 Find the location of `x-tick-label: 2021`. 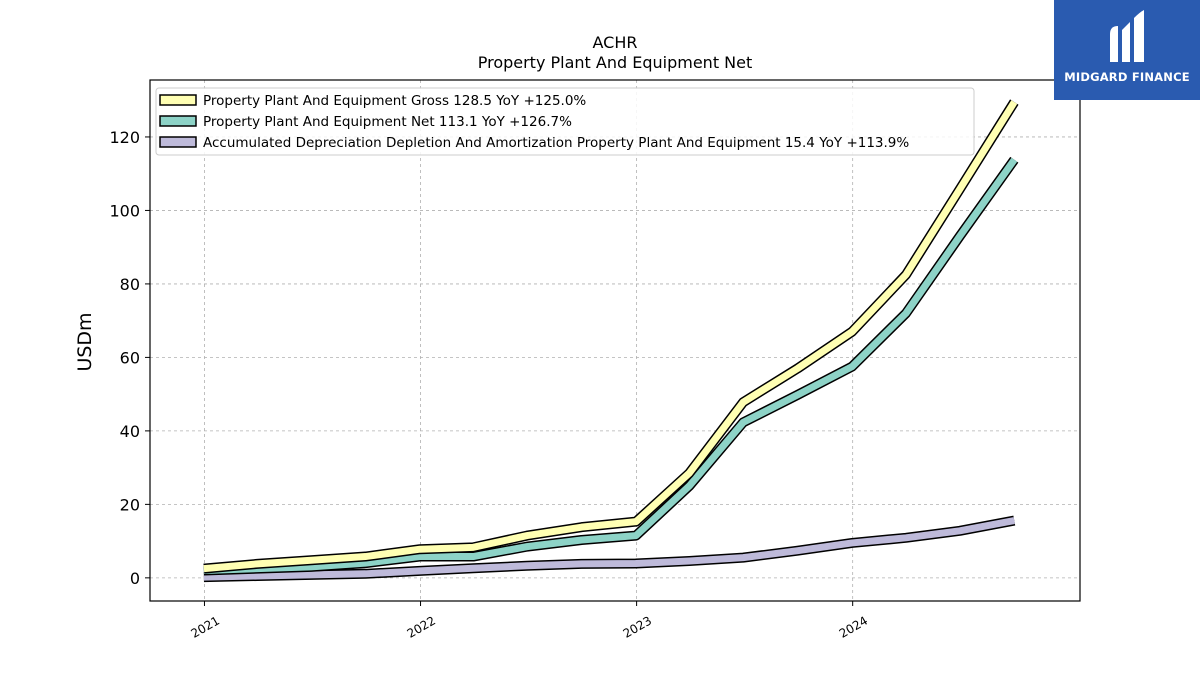

x-tick-label: 2021 is located at coordinates (205, 626).